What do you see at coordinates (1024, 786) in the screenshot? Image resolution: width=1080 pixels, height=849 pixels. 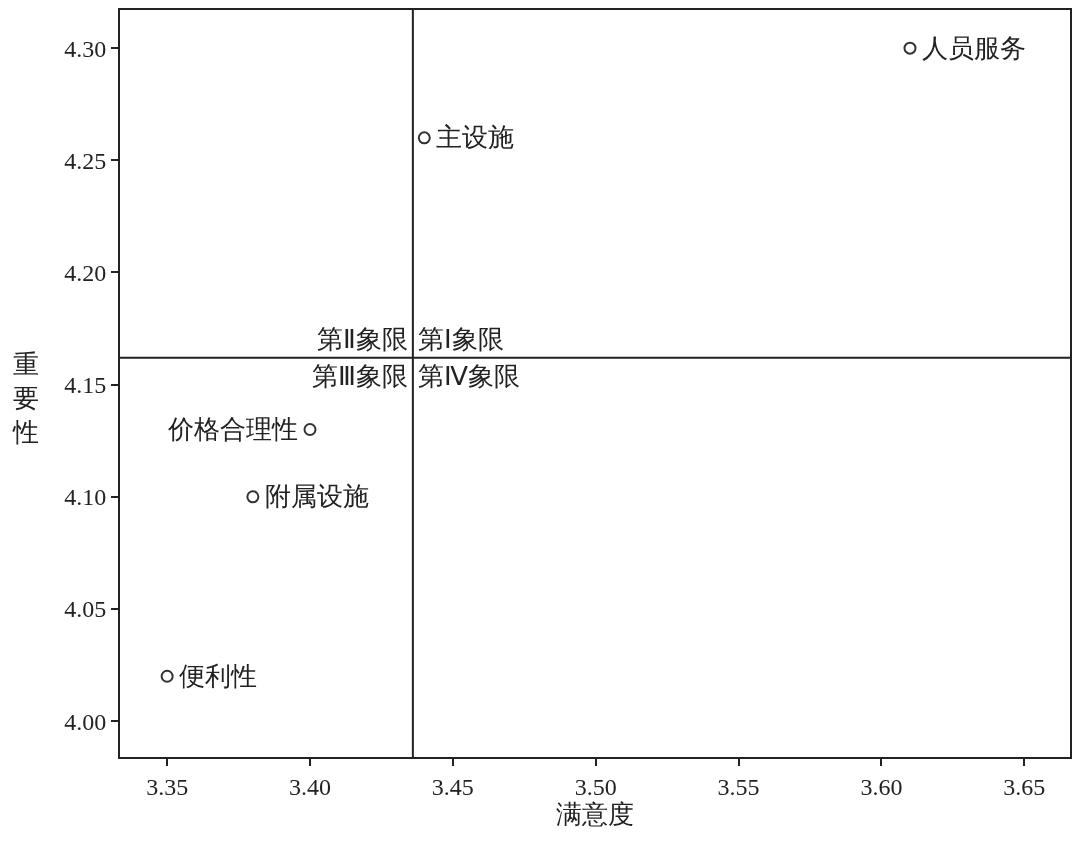 I see `x-tick-label: 3.65` at bounding box center [1024, 786].